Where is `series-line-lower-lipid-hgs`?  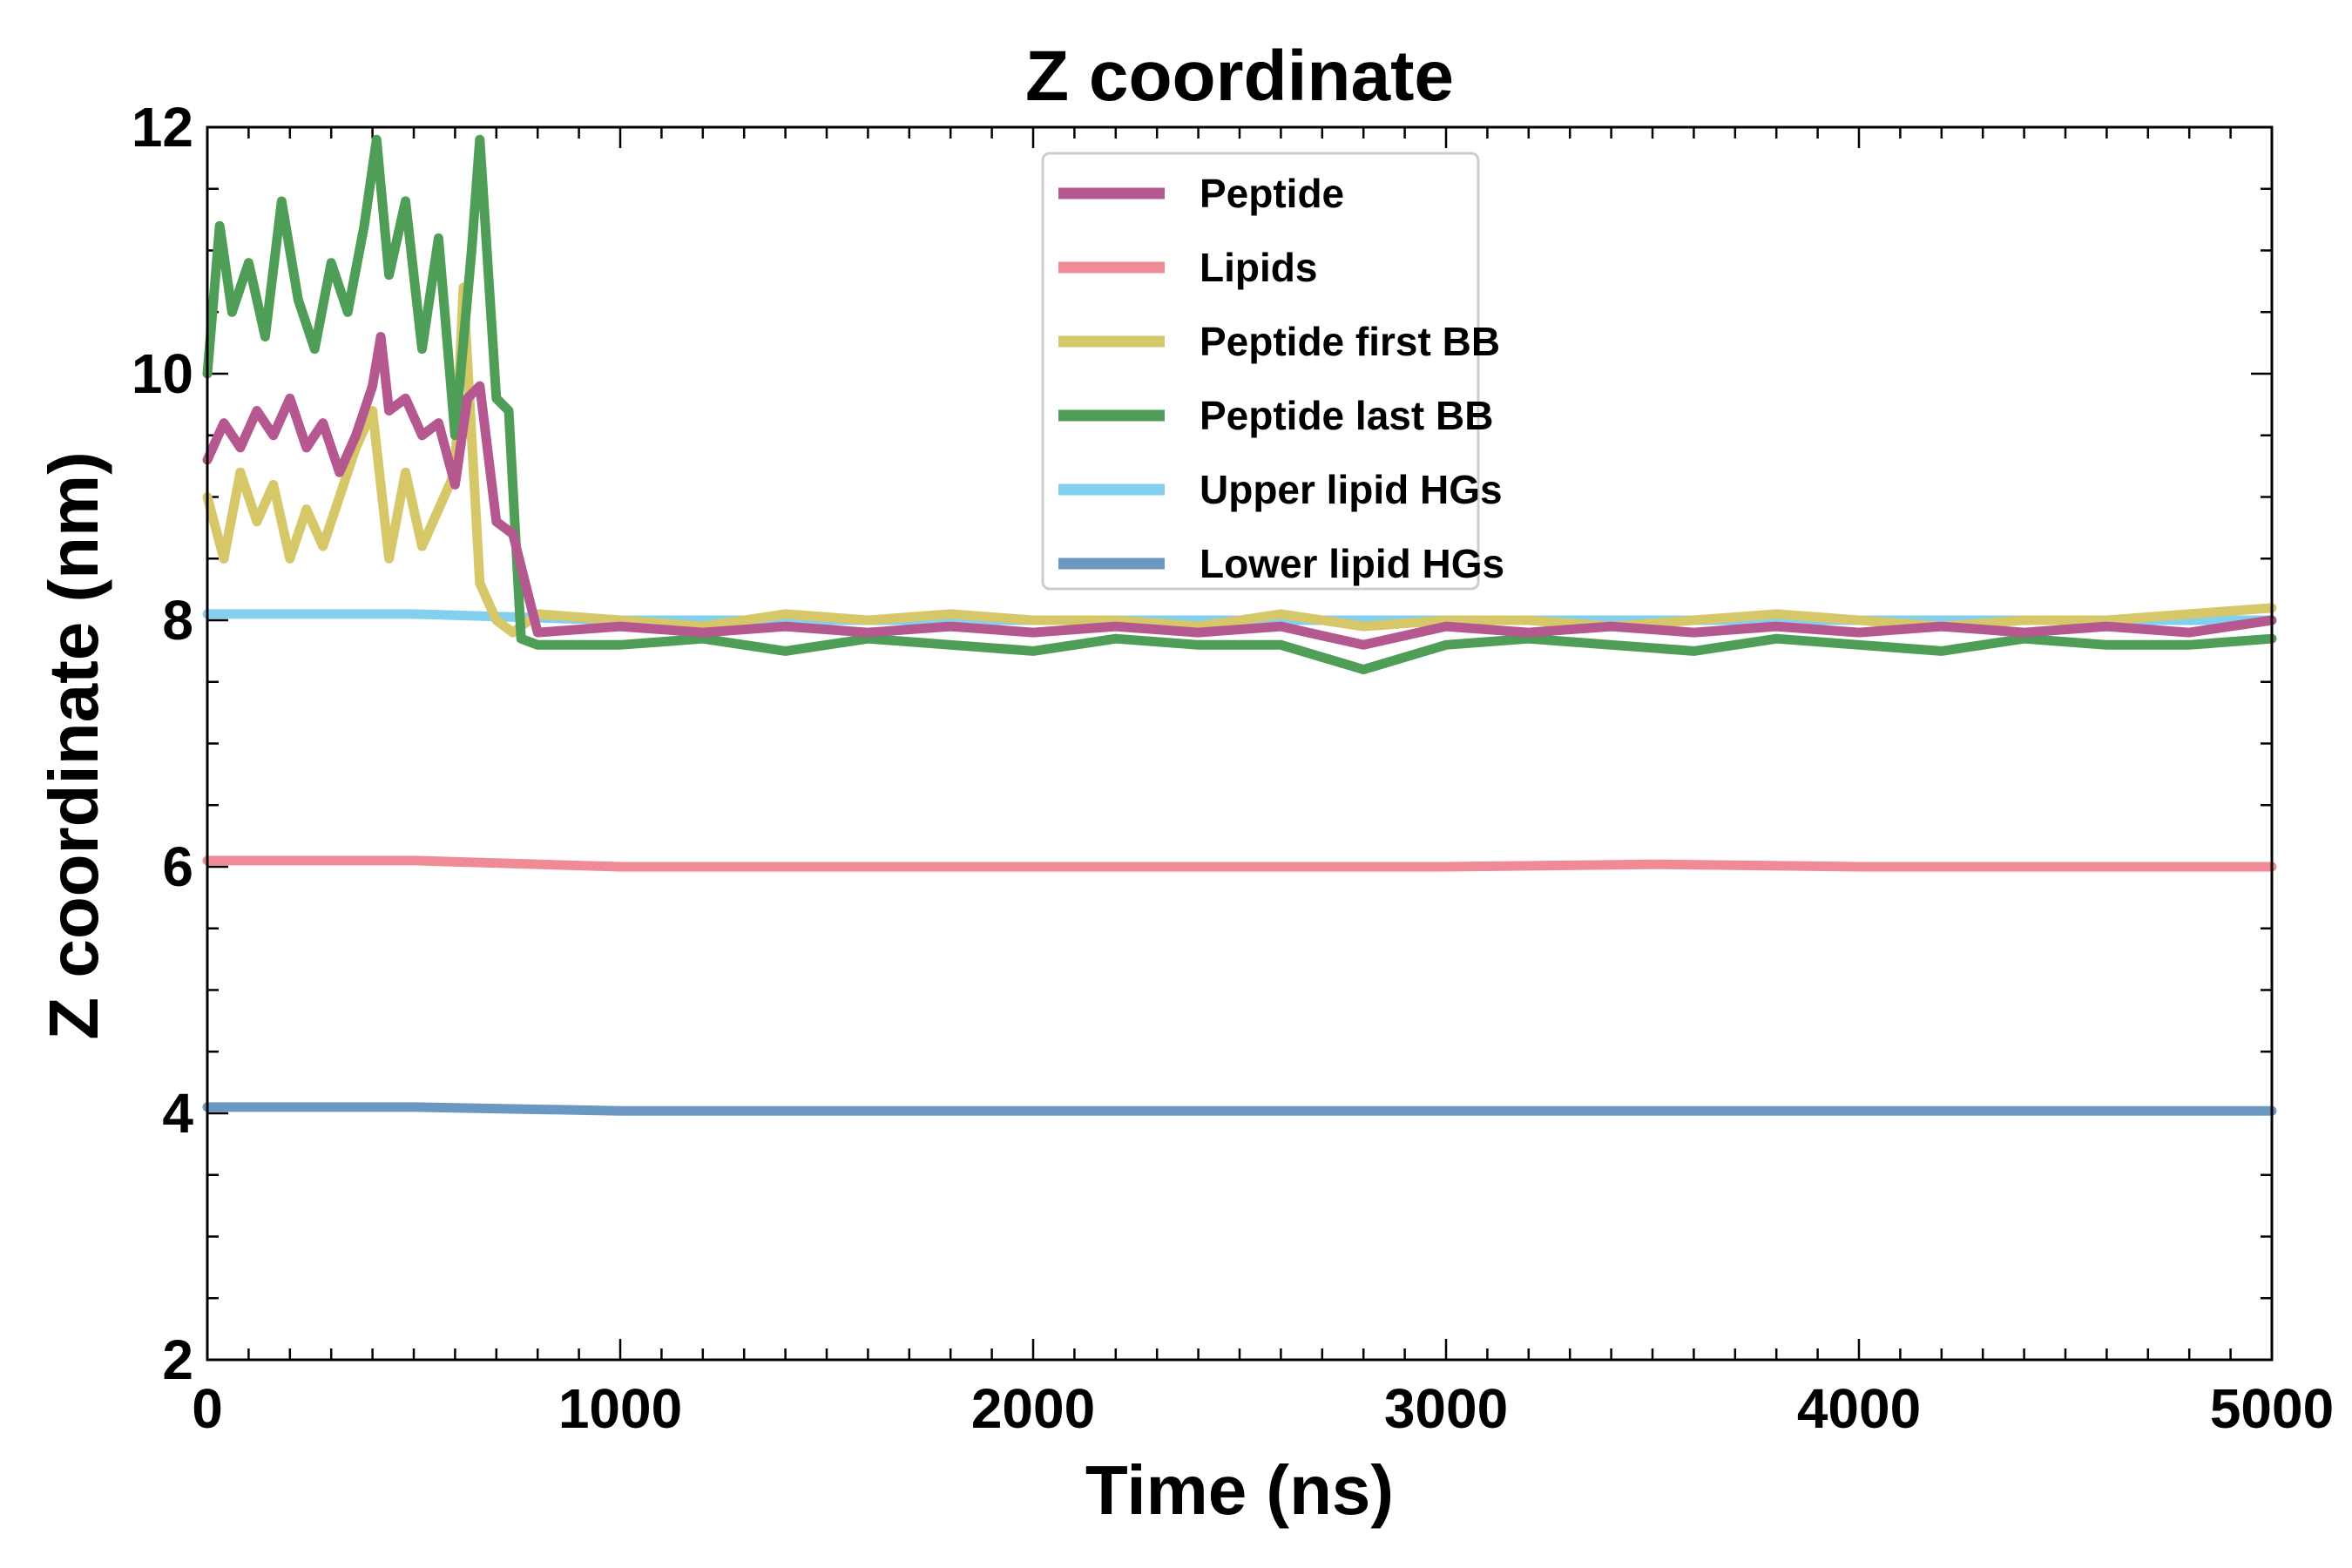
series-line-lower-lipid-hgs is located at coordinates (1240, 1109).